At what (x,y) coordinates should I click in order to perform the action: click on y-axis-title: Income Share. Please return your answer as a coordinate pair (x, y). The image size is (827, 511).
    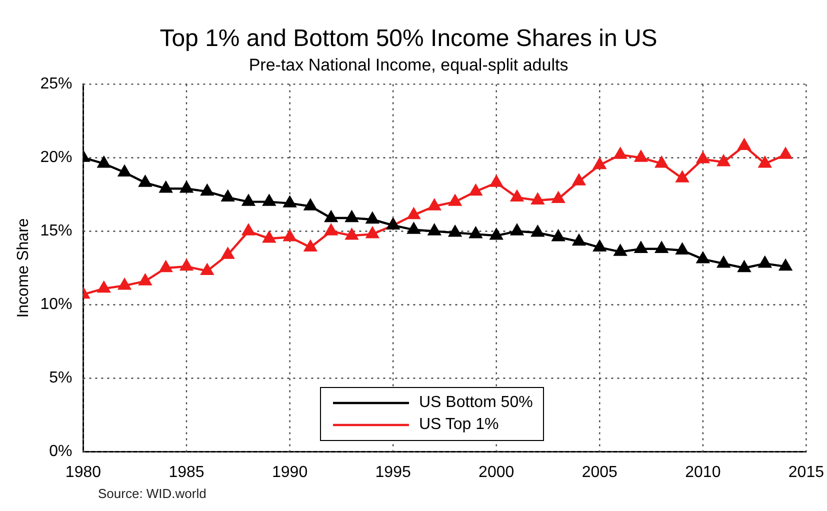
    Looking at the image, I should click on (23, 268).